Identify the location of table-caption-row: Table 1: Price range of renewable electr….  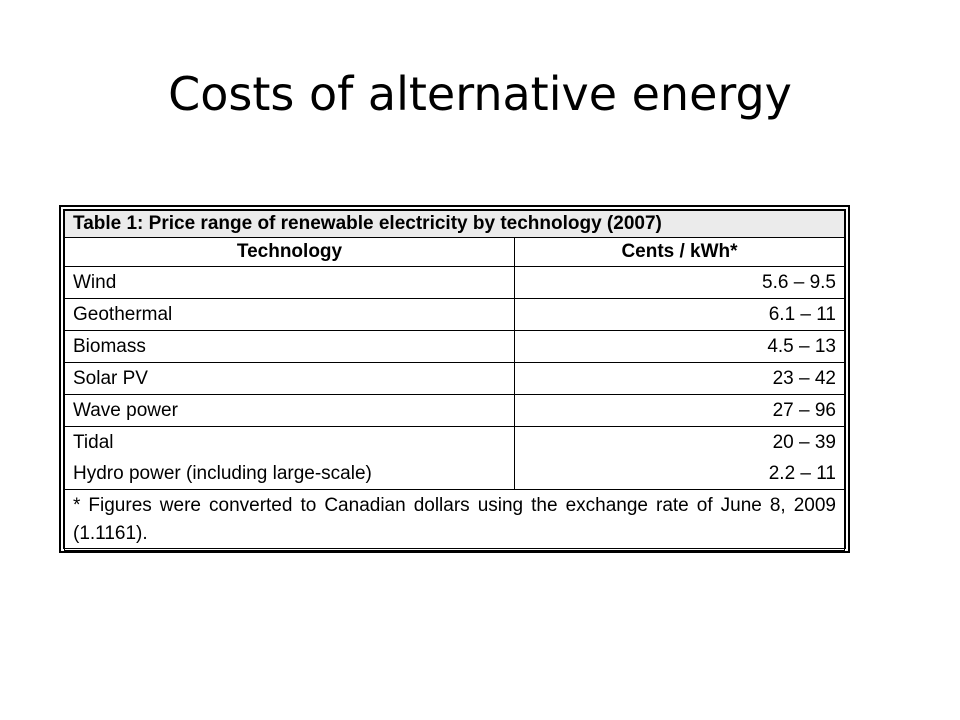
(454, 224).